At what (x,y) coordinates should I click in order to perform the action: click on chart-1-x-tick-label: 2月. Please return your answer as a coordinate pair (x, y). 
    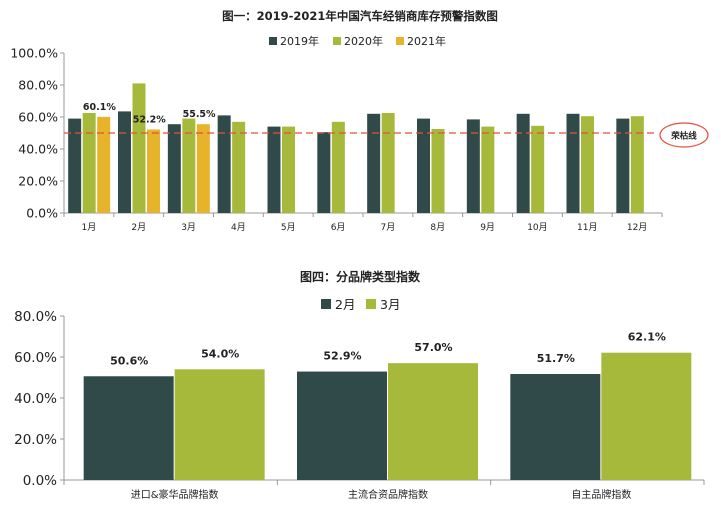
    Looking at the image, I should click on (138, 227).